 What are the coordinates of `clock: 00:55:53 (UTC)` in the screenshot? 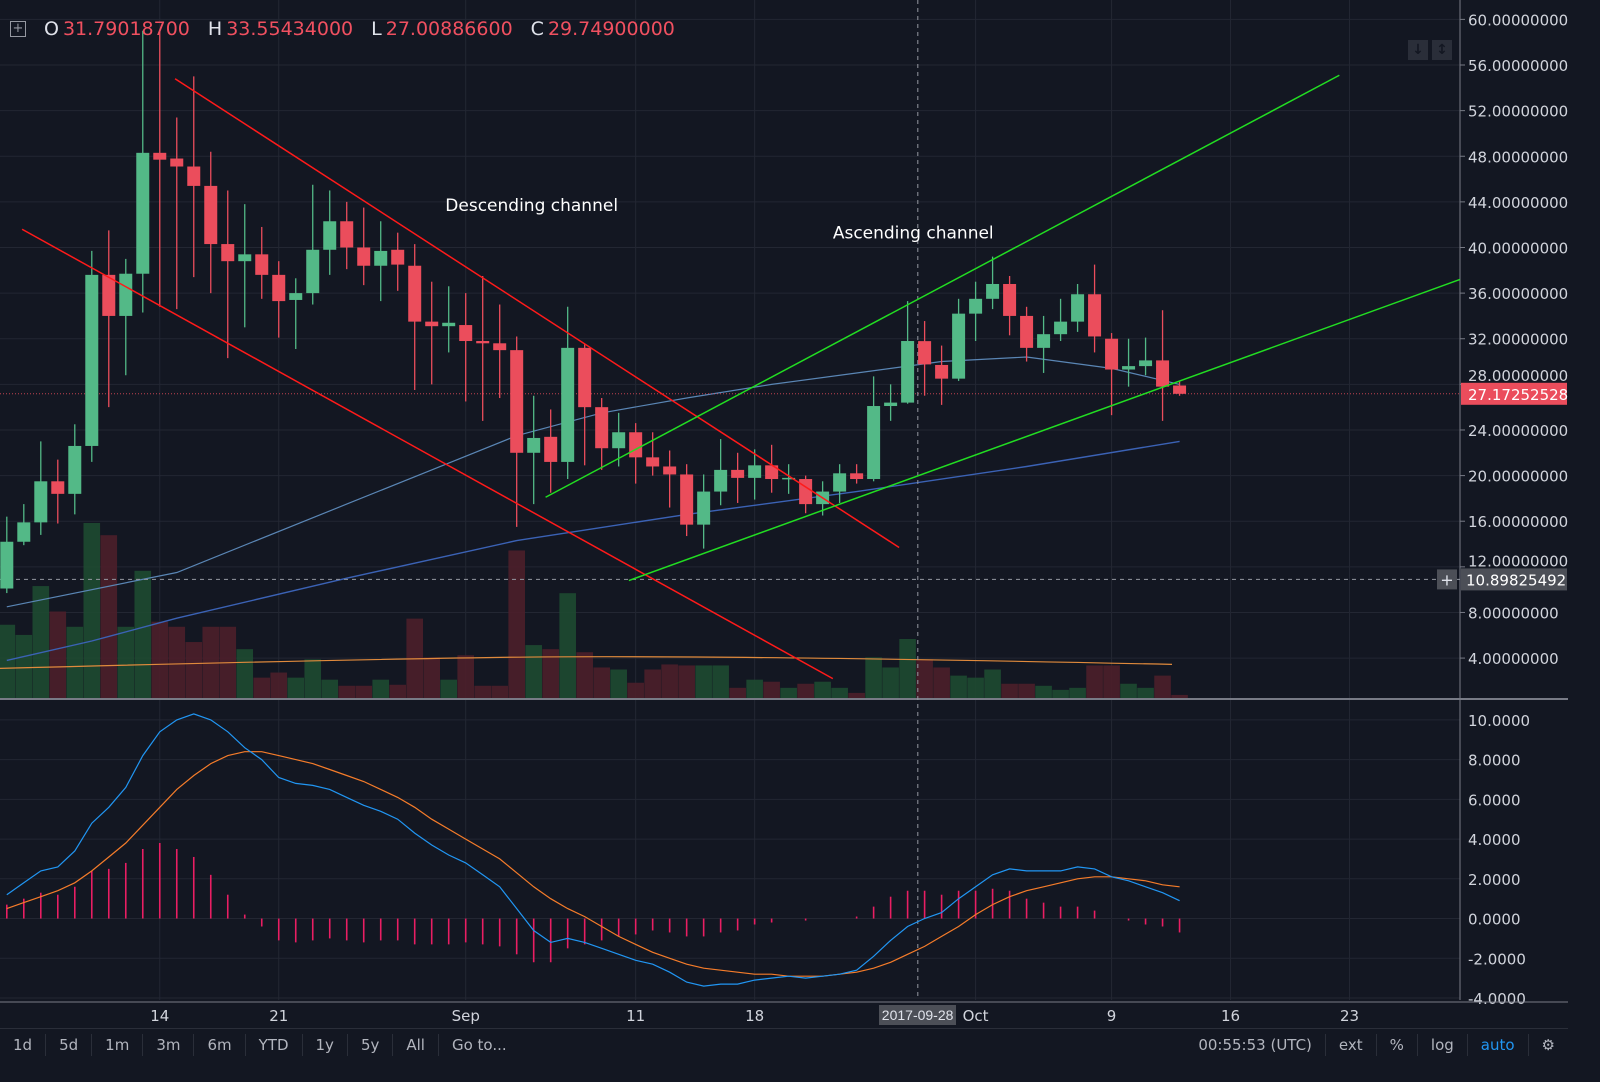 It's located at (1255, 1045).